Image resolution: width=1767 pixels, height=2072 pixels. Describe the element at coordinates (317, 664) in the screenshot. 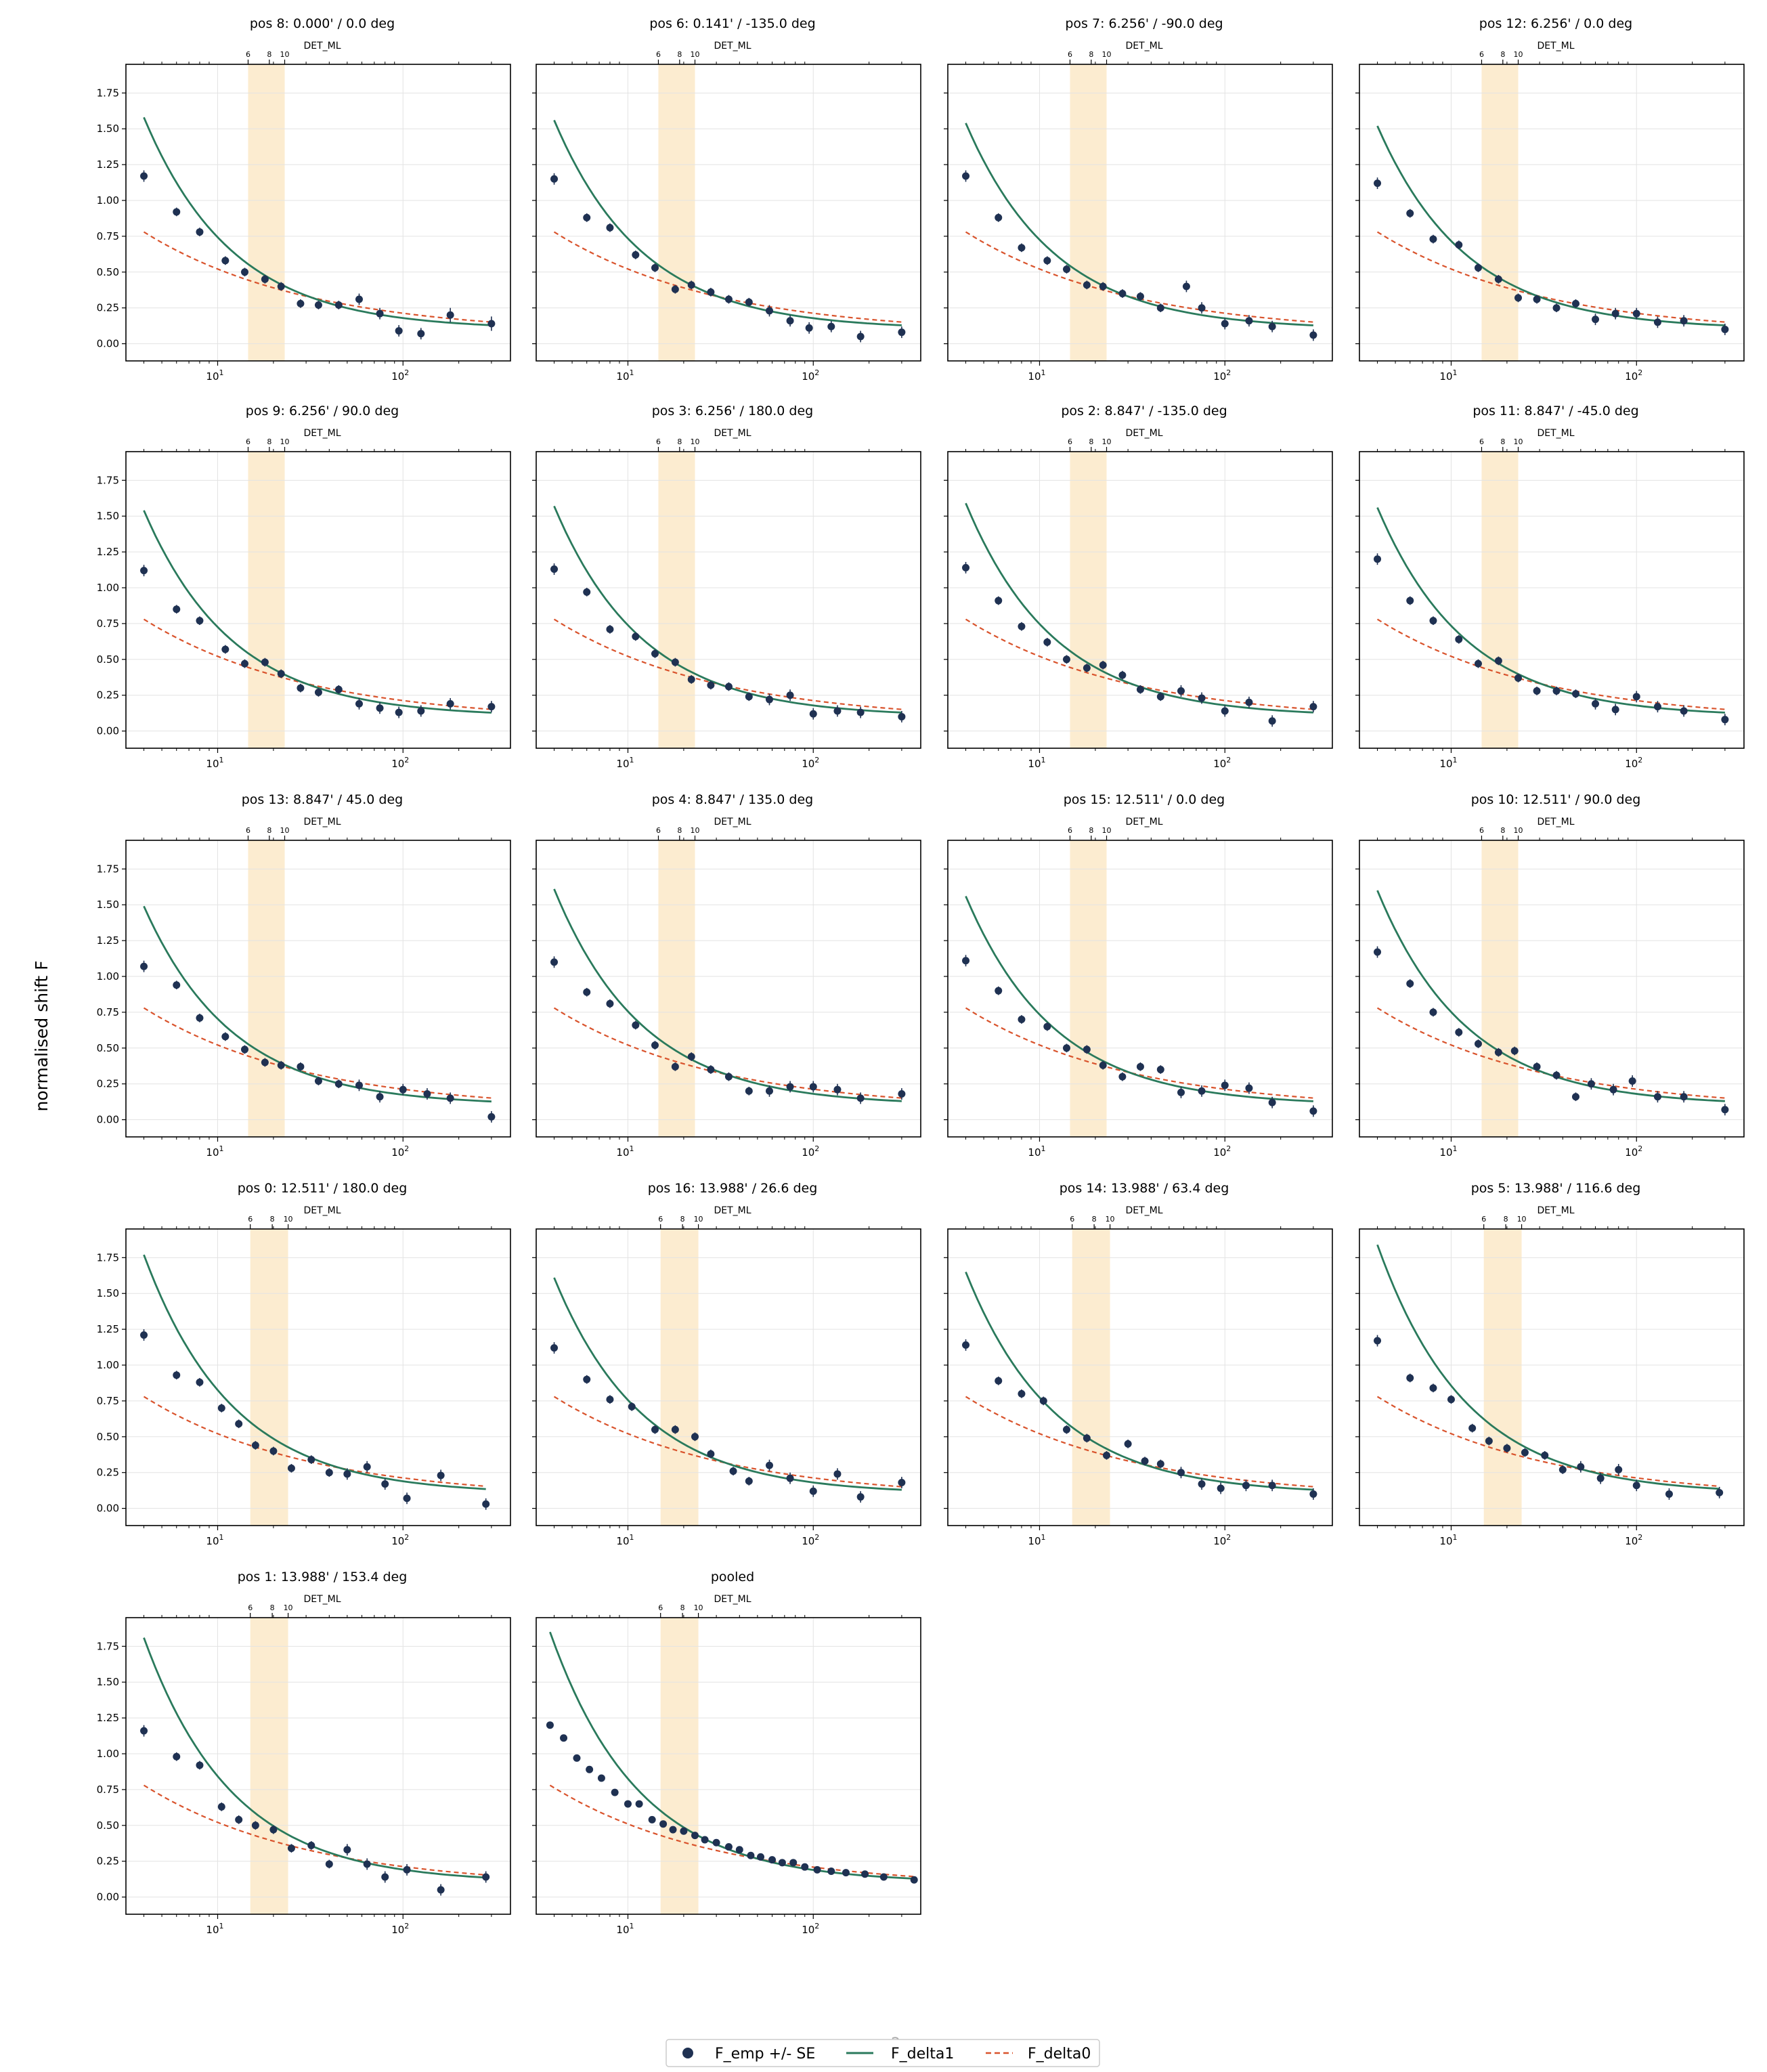

I see `curve-f-delta0` at that location.